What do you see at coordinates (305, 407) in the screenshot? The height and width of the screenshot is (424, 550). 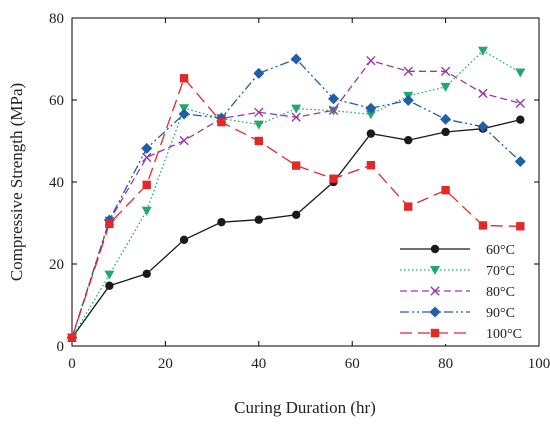 I see `x-axis-label: Curing Duration (hr)` at bounding box center [305, 407].